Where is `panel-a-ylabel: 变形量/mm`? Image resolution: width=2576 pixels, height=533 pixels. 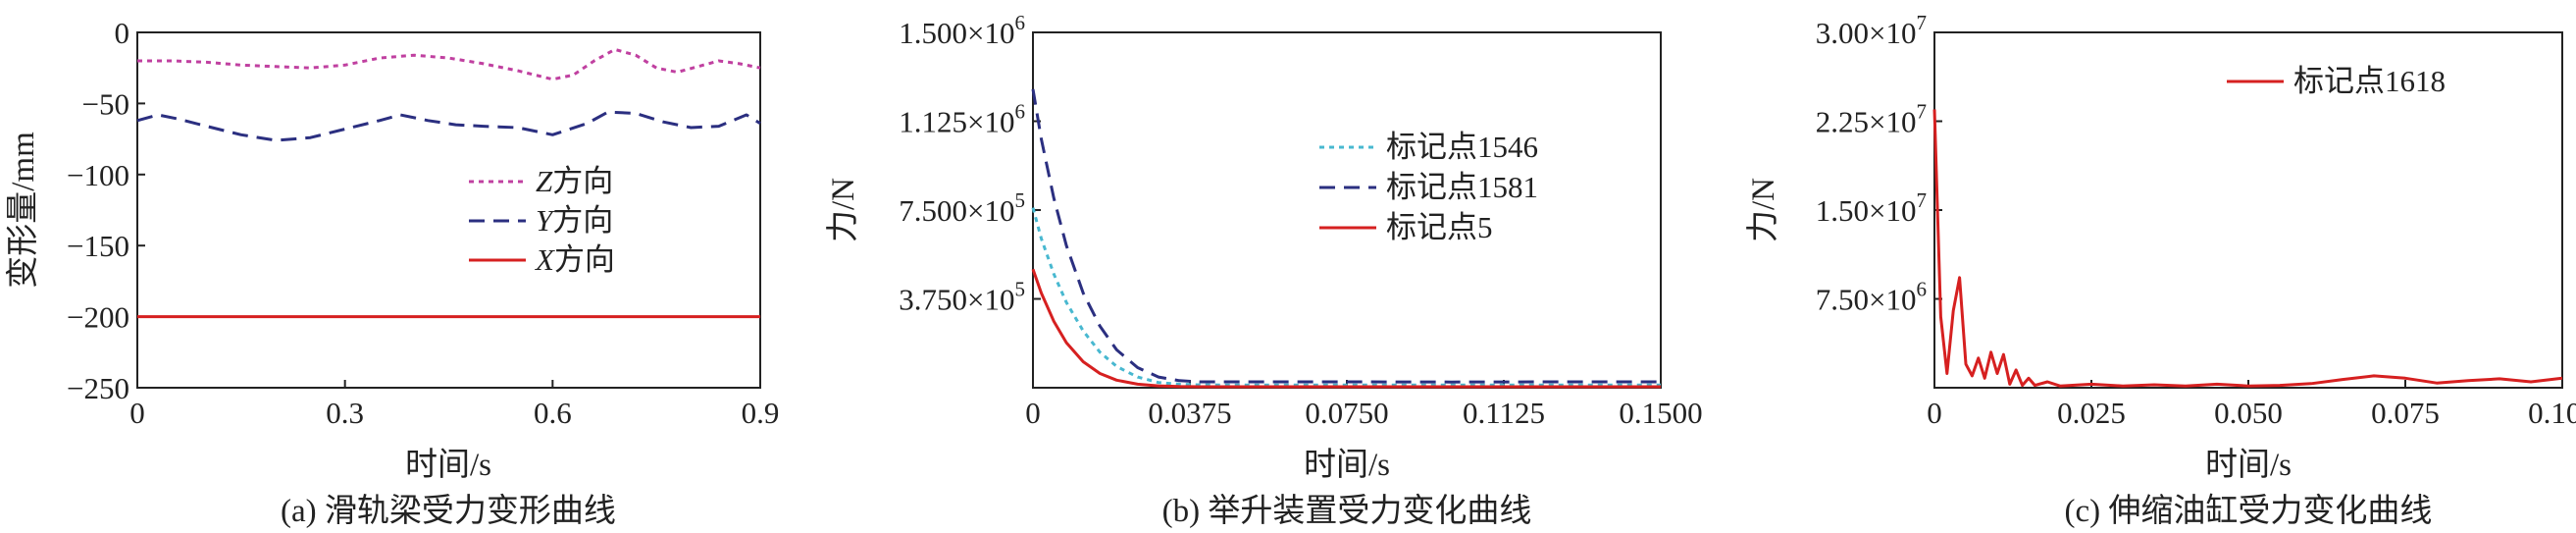
panel-a-ylabel: 变形量/mm is located at coordinates (23, 211).